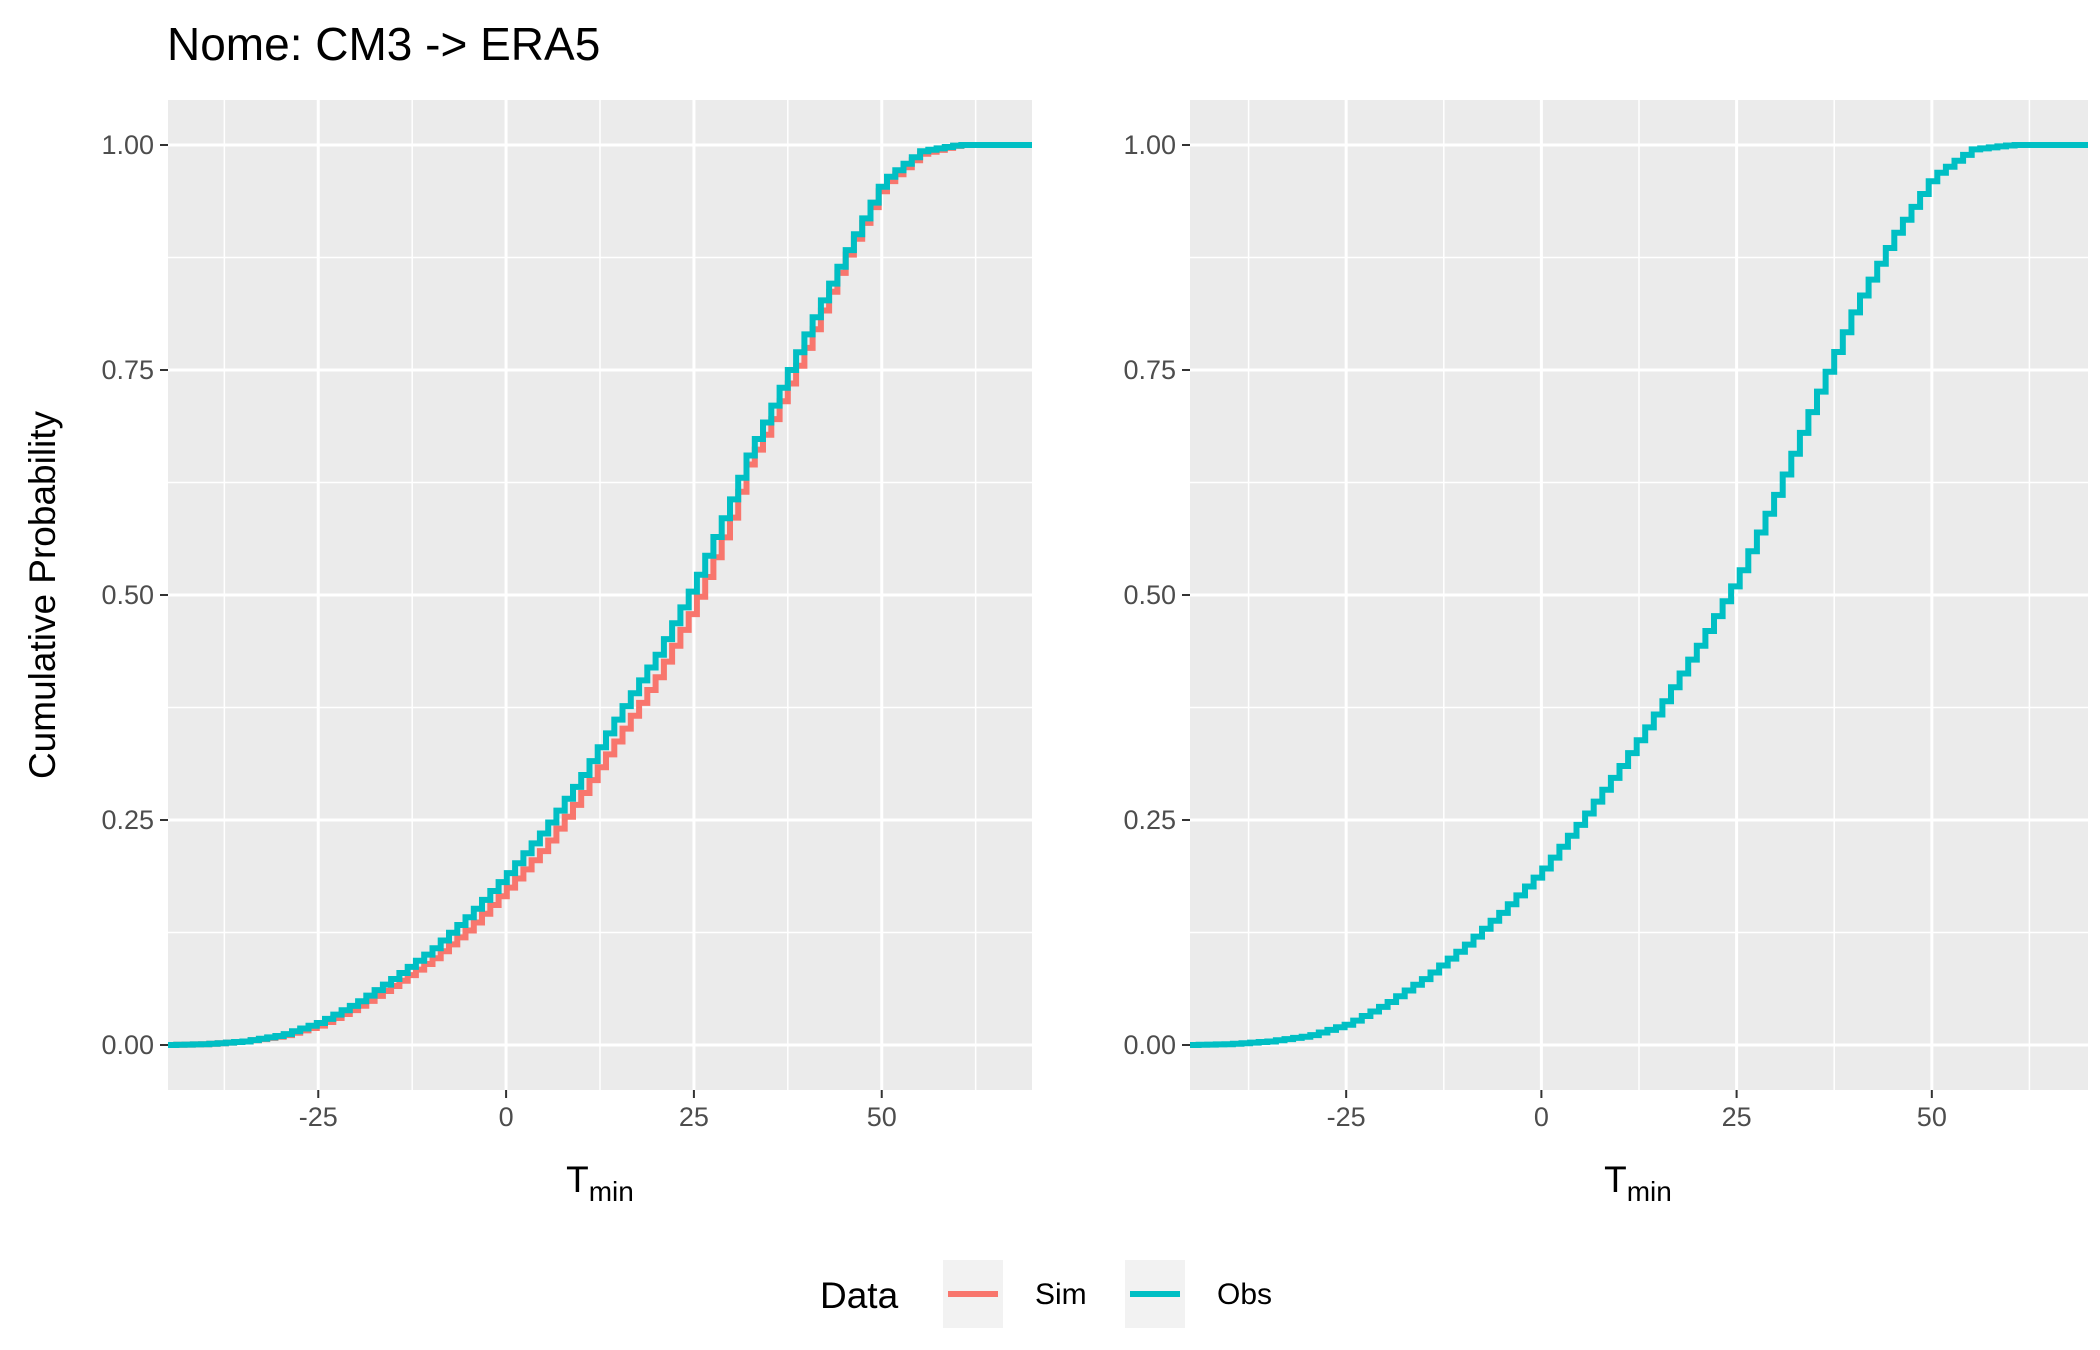 The width and height of the screenshot is (2100, 1350). I want to click on y-axis-title: Cumulative Probability, so click(42, 594).